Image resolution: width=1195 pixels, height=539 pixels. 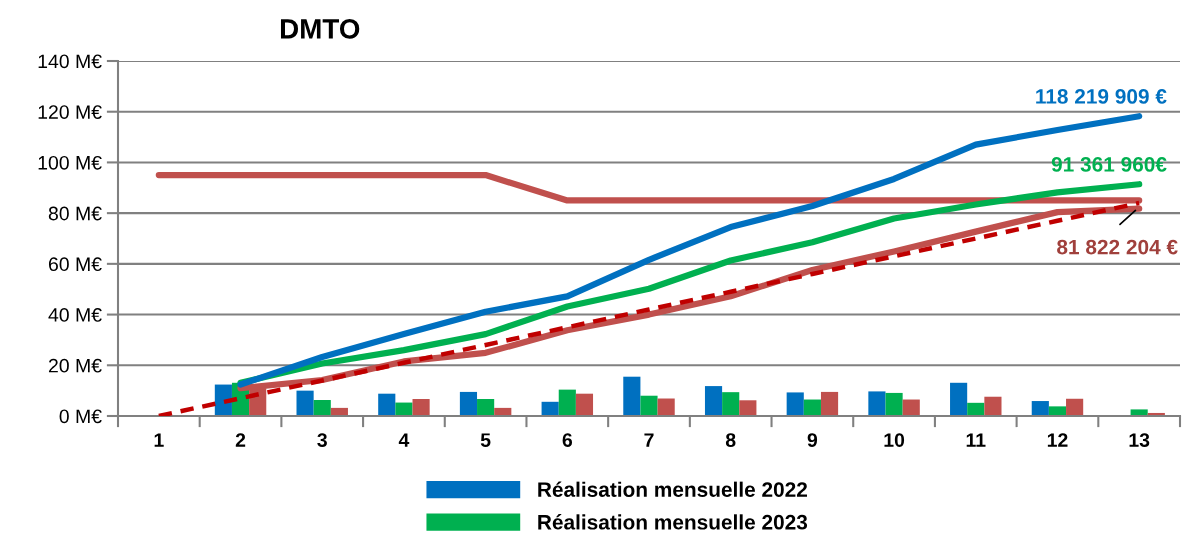 What do you see at coordinates (812, 440) in the screenshot?
I see `x-tick-label: 9` at bounding box center [812, 440].